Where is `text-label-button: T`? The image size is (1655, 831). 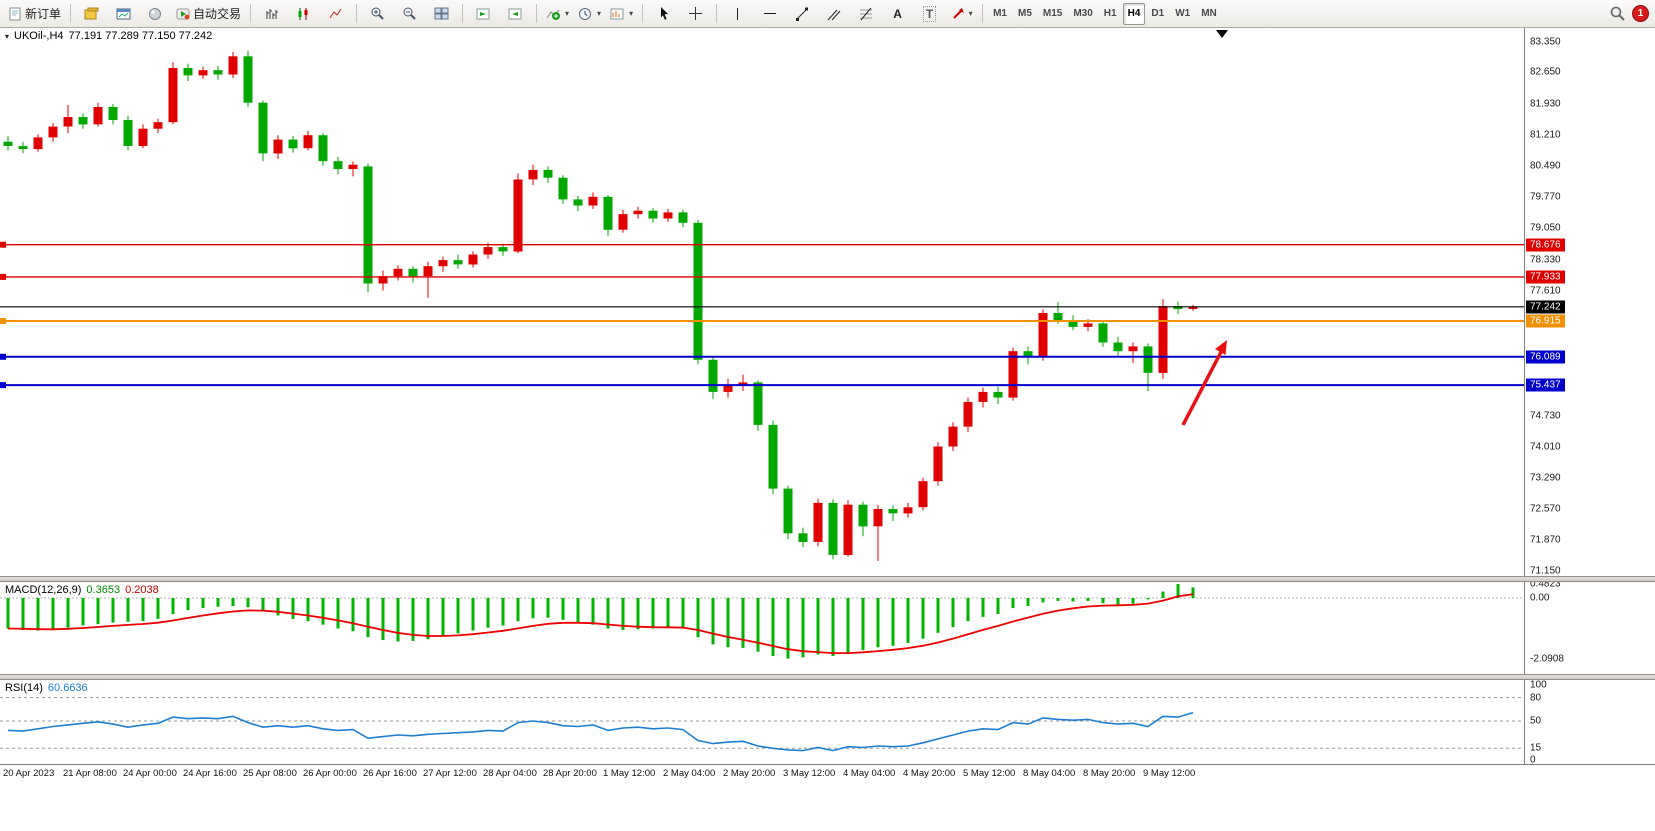 text-label-button: T is located at coordinates (929, 13).